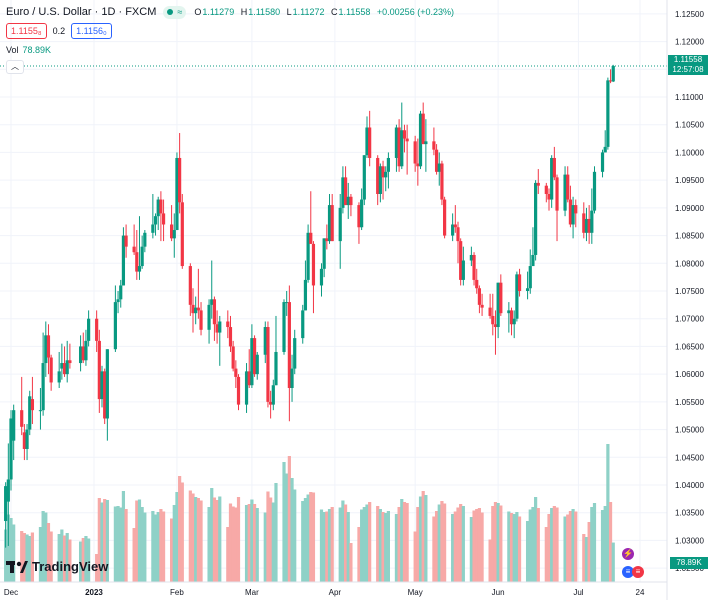  What do you see at coordinates (689, 14) in the screenshot?
I see `price-tick-label: 1.12500` at bounding box center [689, 14].